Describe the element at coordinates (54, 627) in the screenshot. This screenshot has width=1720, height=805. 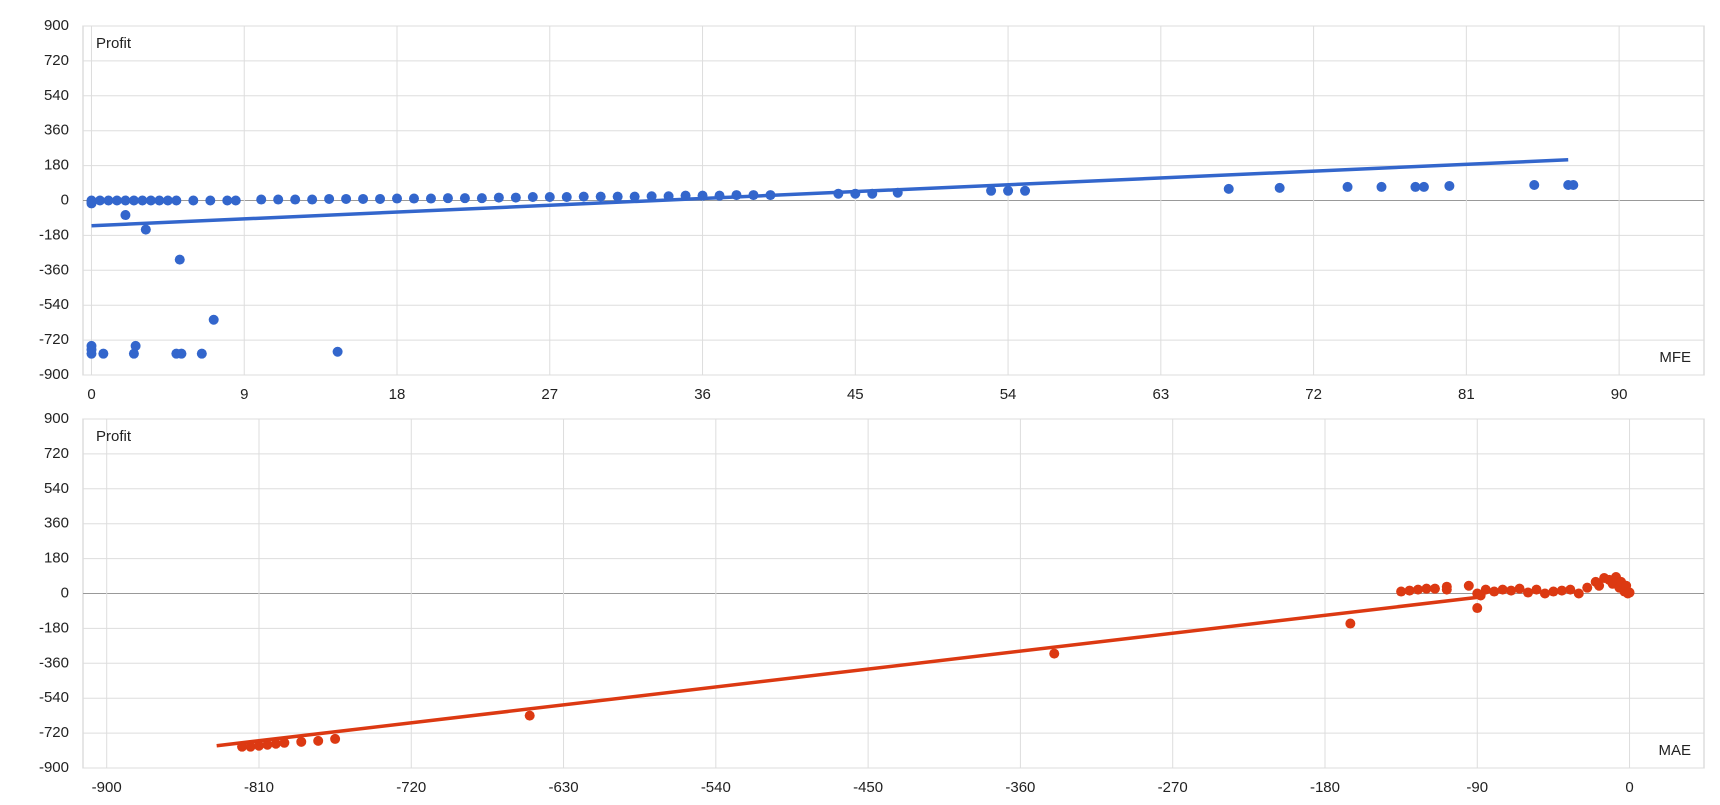
I see `y-tick-label: -180` at that location.